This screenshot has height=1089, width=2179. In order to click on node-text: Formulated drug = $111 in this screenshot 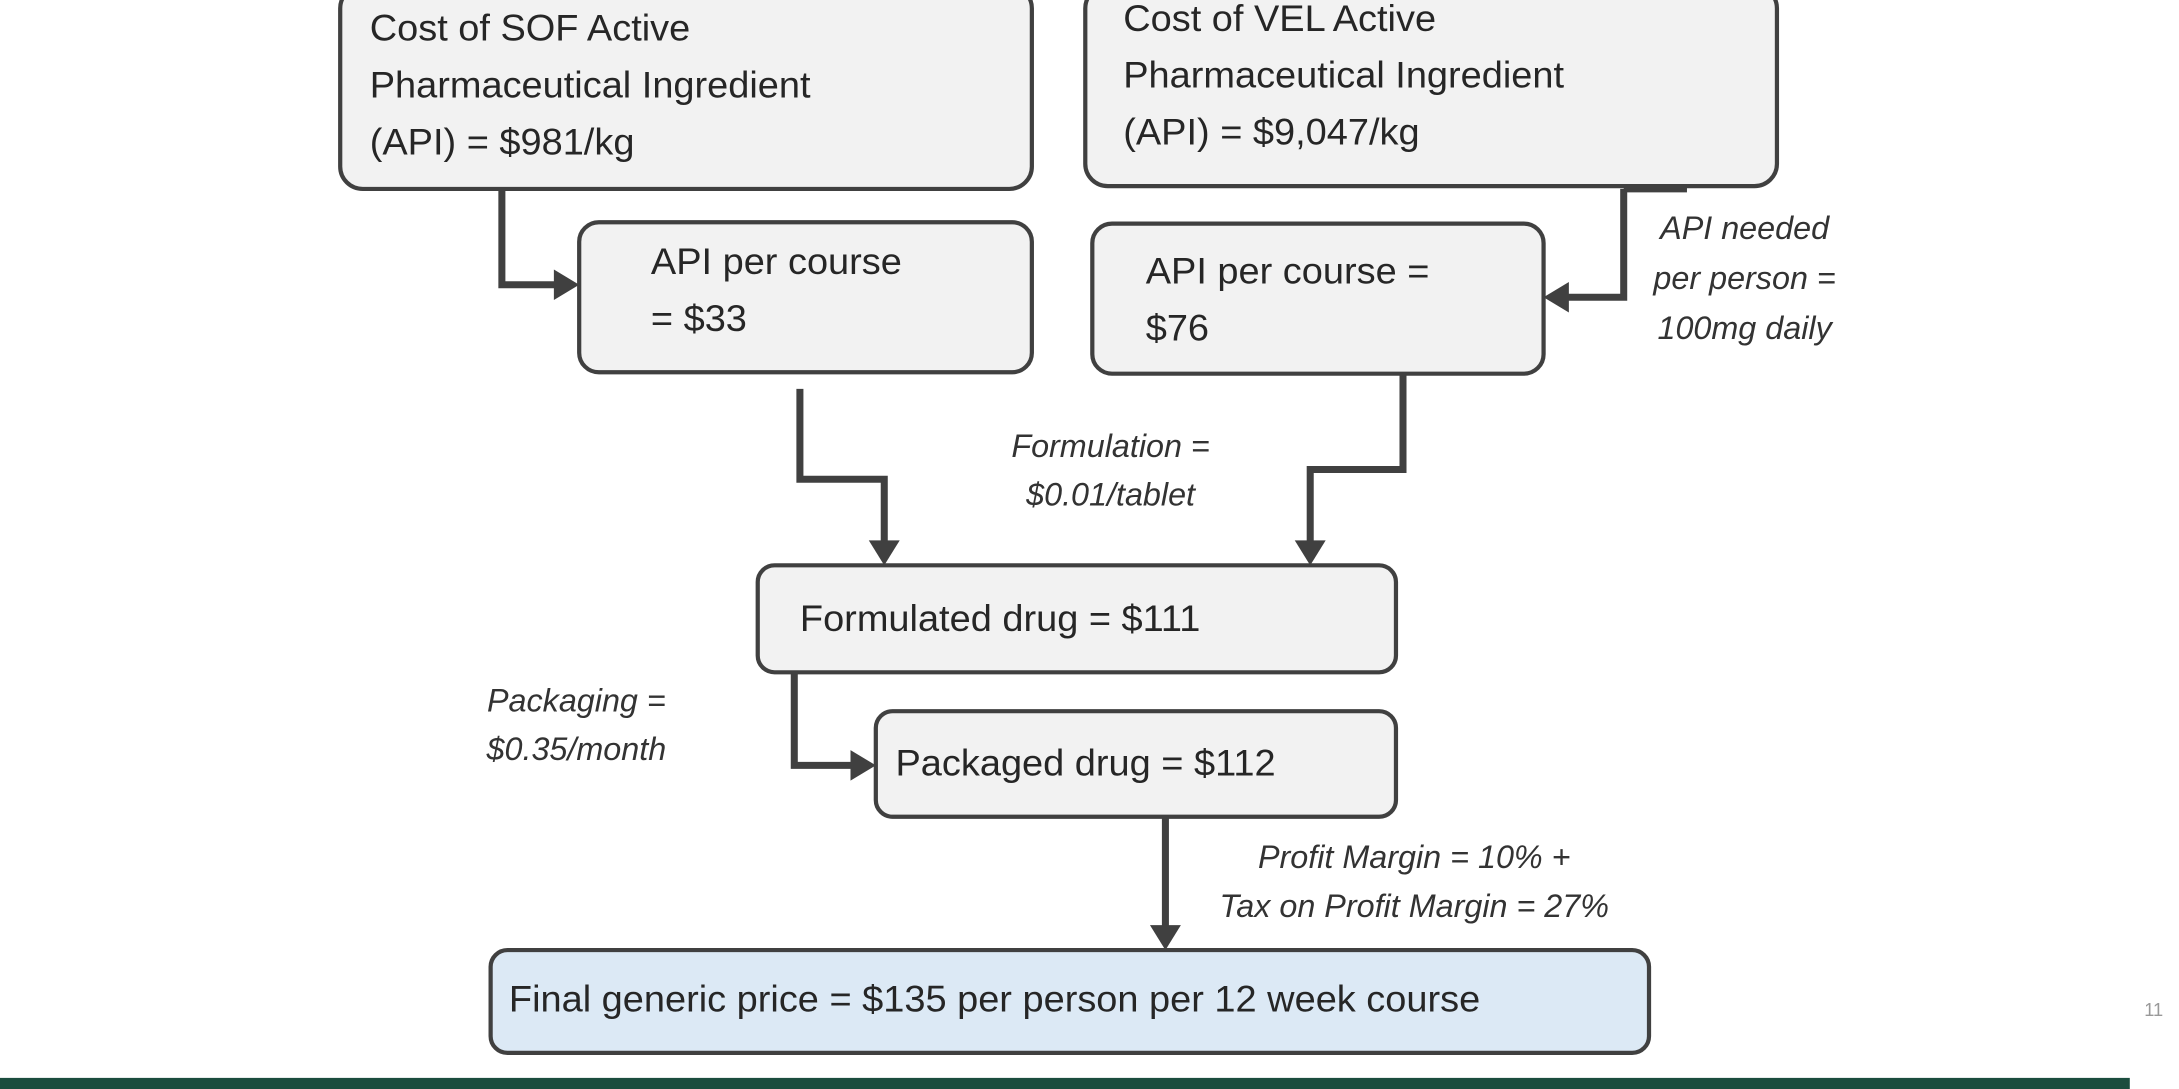, I will do `click(1000, 618)`.